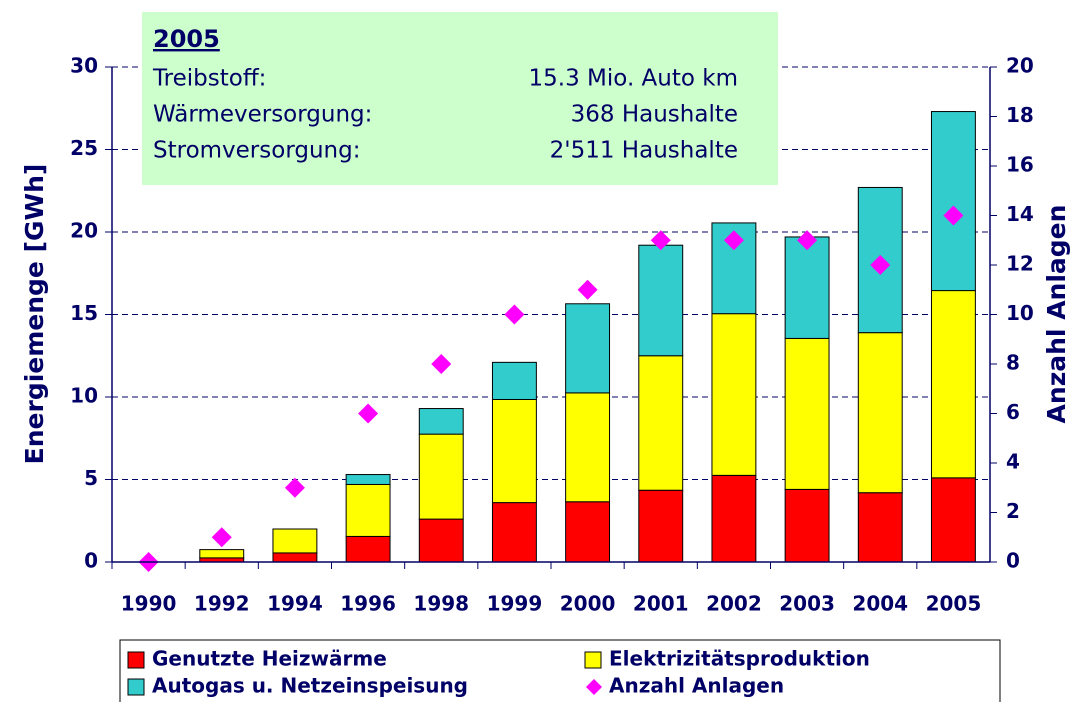  I want to click on x-tick-label: 1998, so click(441, 604).